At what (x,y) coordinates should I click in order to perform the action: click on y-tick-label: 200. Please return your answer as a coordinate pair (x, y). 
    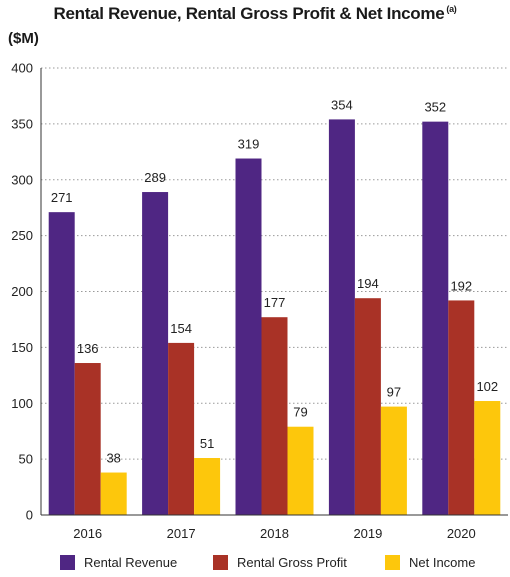
    Looking at the image, I should click on (22, 291).